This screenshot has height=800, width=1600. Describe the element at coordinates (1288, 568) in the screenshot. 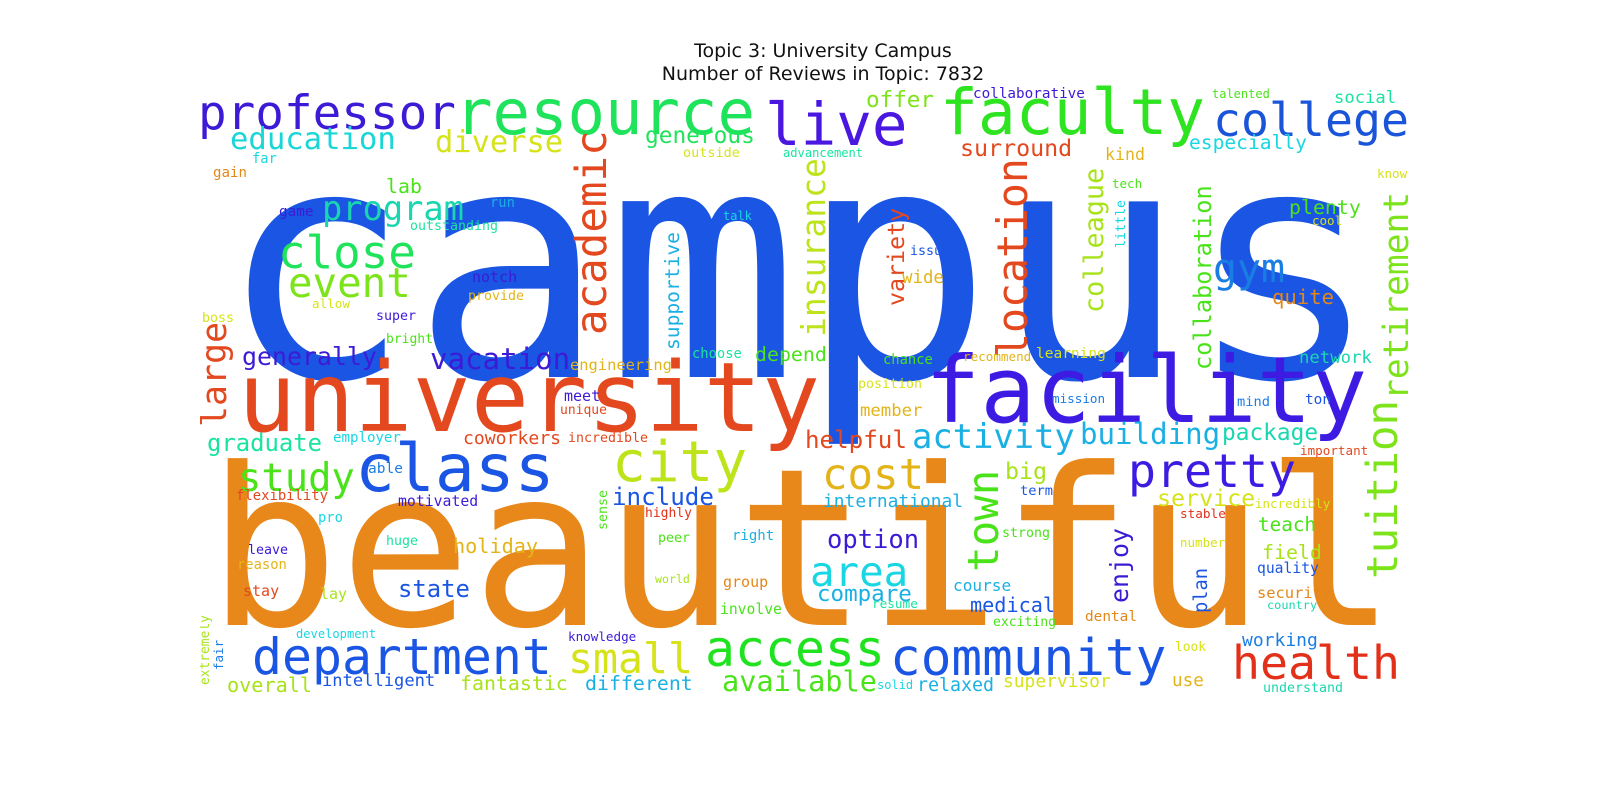

I see `word-quality: quality` at that location.